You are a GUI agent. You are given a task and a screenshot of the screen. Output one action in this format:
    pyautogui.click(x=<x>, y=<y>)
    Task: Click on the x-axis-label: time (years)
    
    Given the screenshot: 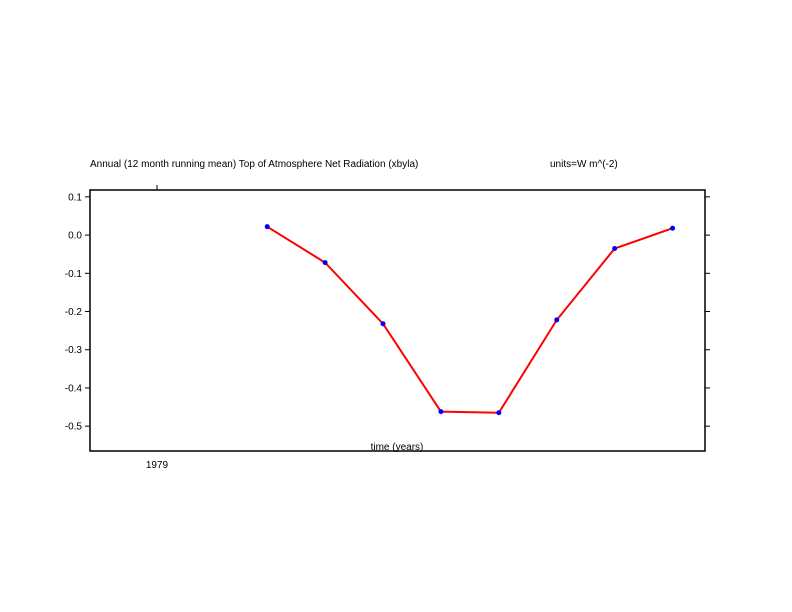 What is the action you would take?
    pyautogui.click(x=397, y=447)
    